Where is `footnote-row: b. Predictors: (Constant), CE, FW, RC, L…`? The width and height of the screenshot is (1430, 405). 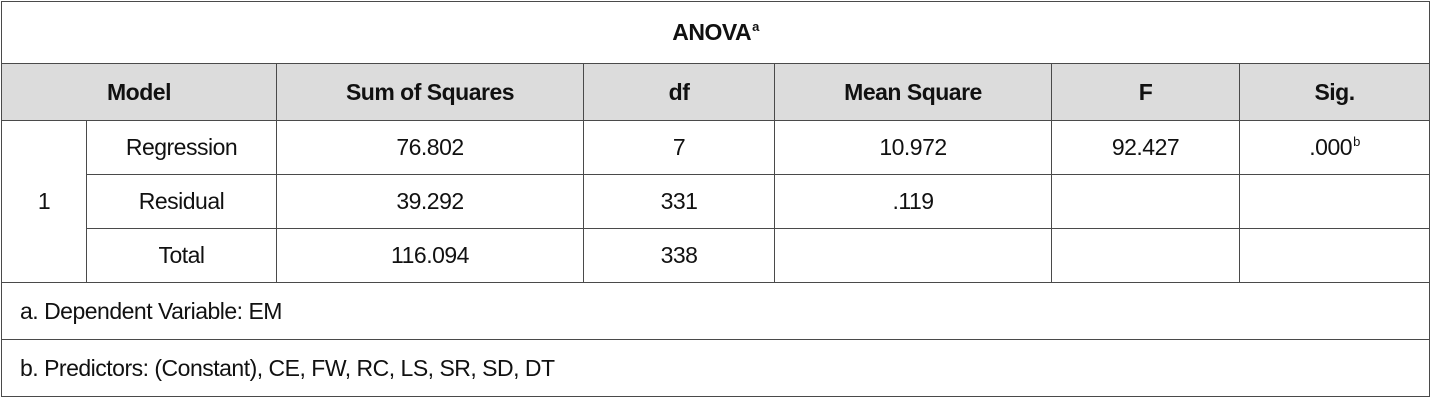 footnote-row: b. Predictors: (Constant), CE, FW, RC, L… is located at coordinates (715, 368).